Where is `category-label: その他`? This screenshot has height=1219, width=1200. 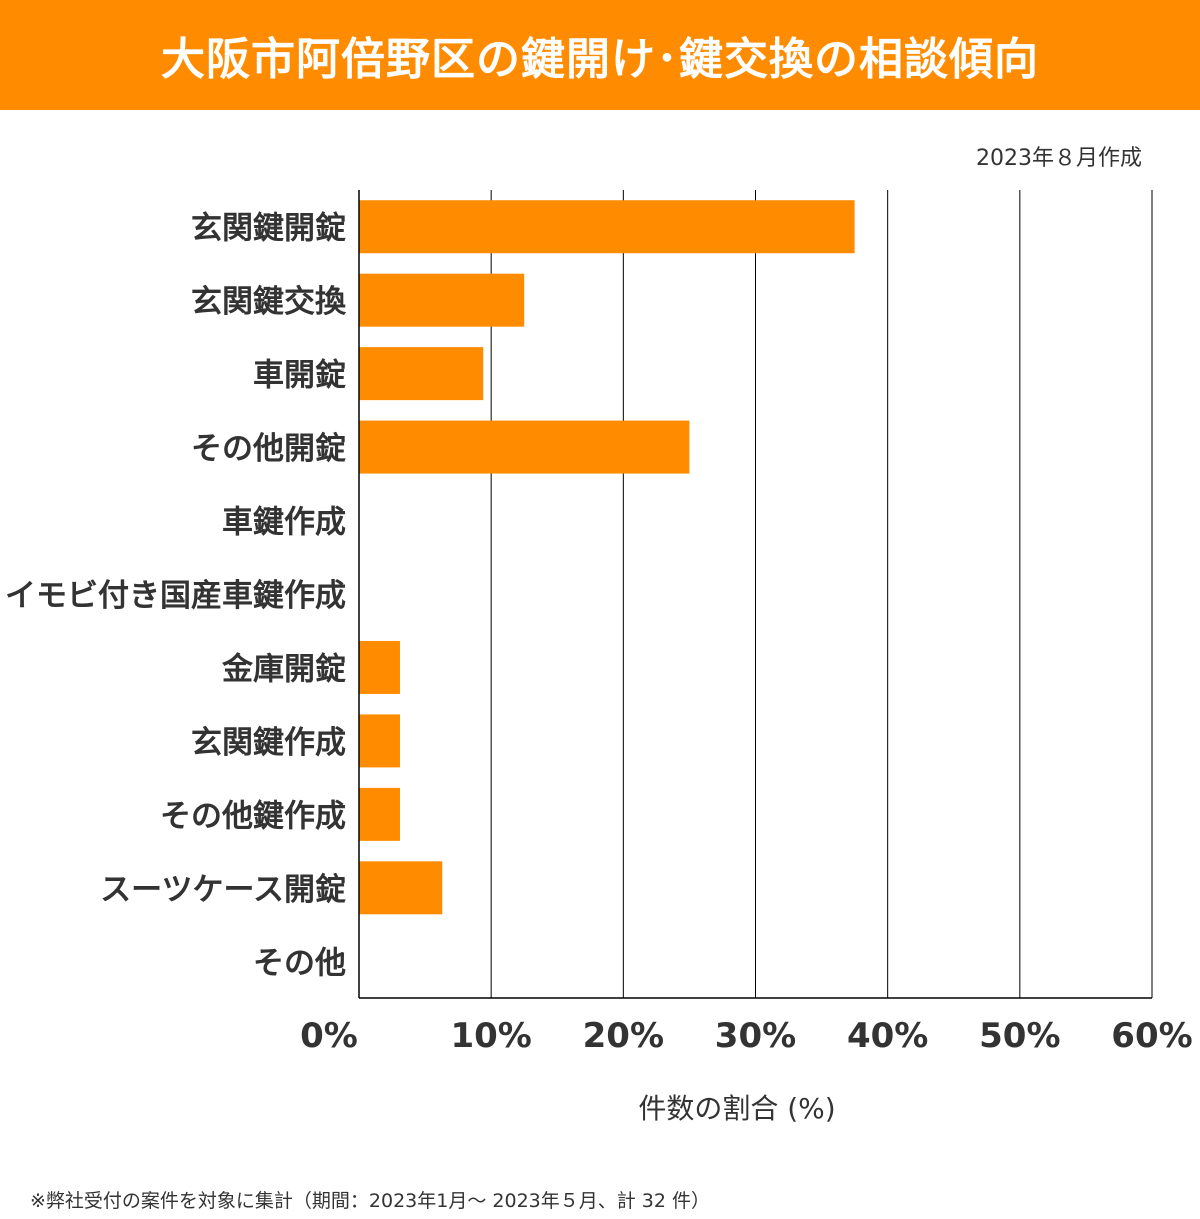
category-label: その他 is located at coordinates (299, 963).